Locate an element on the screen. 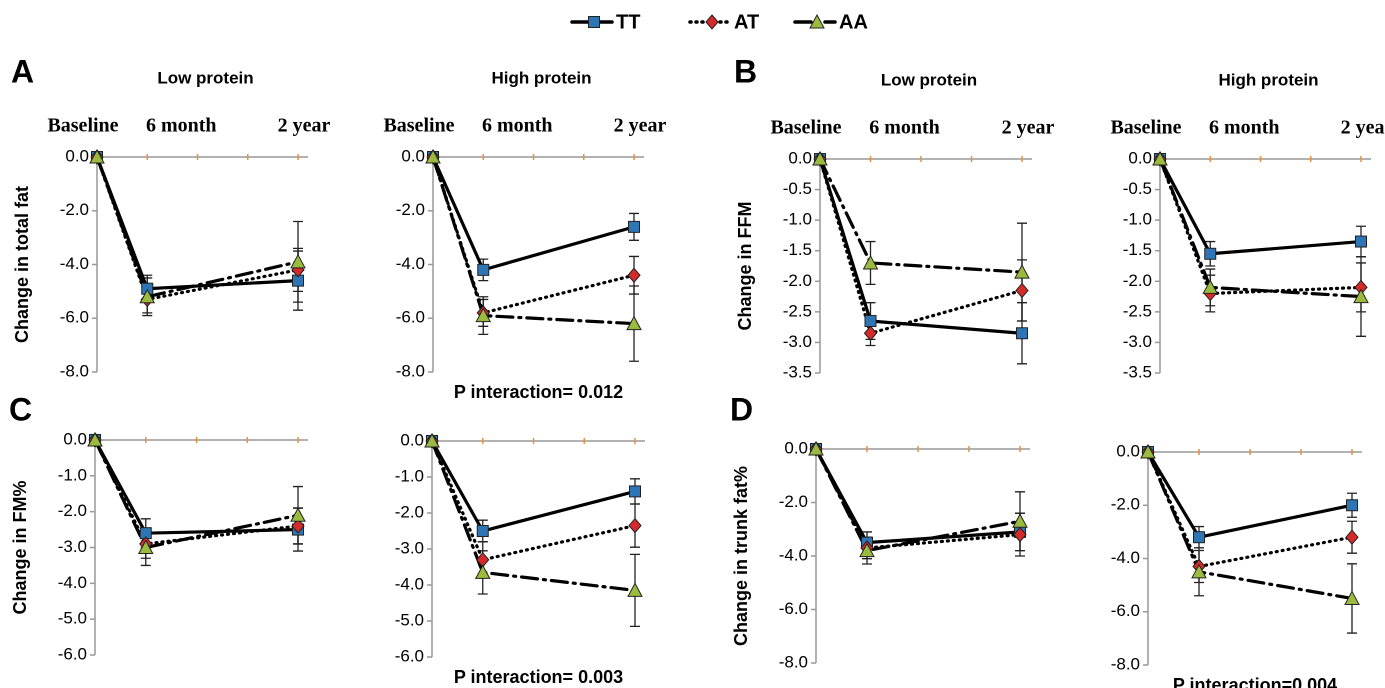 The height and width of the screenshot is (688, 1385). y-tick-label: -2.5 is located at coordinates (1137, 310).